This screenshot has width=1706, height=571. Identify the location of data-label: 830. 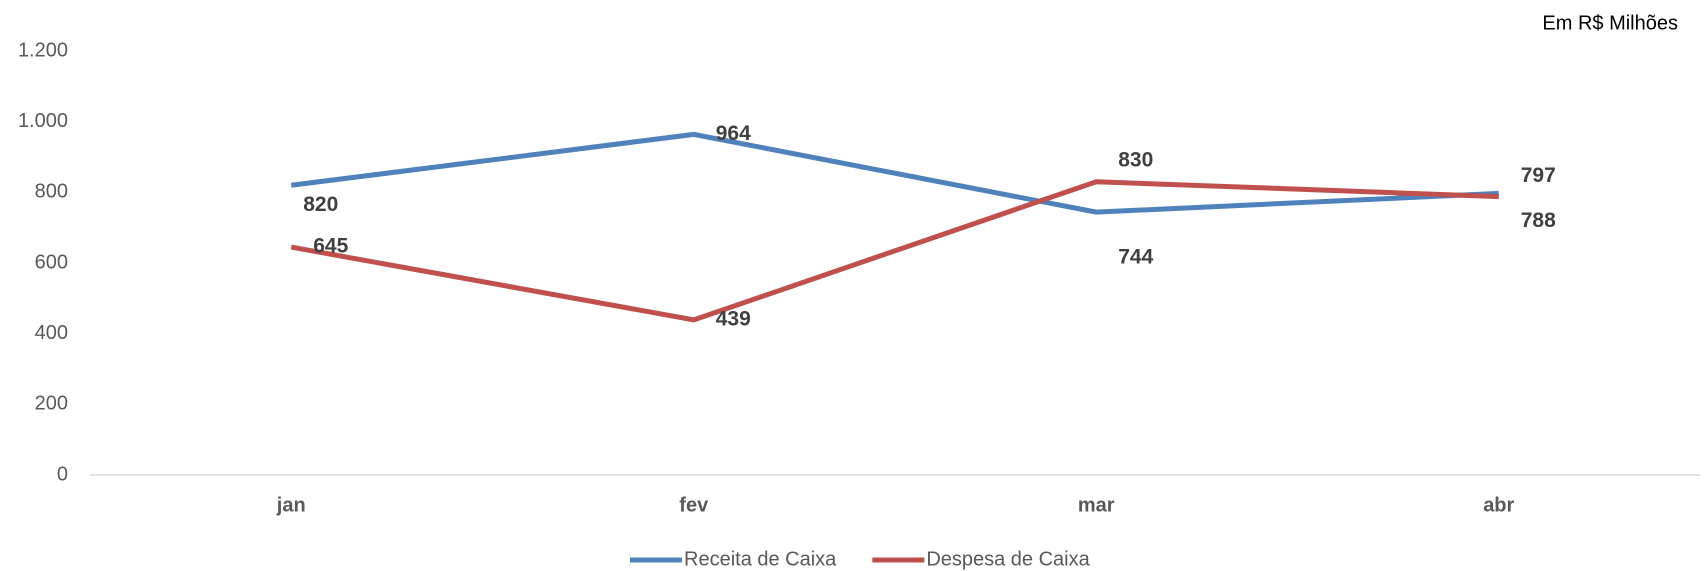
(1135, 159).